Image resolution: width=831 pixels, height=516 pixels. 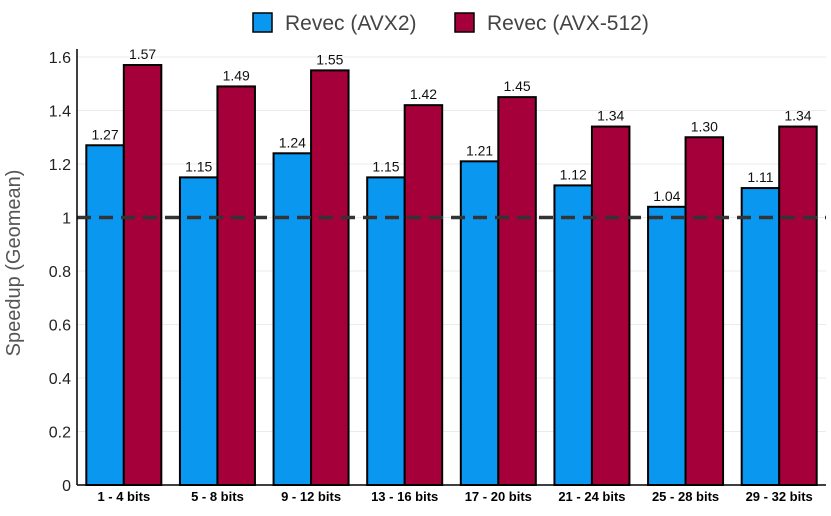 I want to click on data-label: 1.21, so click(x=479, y=150).